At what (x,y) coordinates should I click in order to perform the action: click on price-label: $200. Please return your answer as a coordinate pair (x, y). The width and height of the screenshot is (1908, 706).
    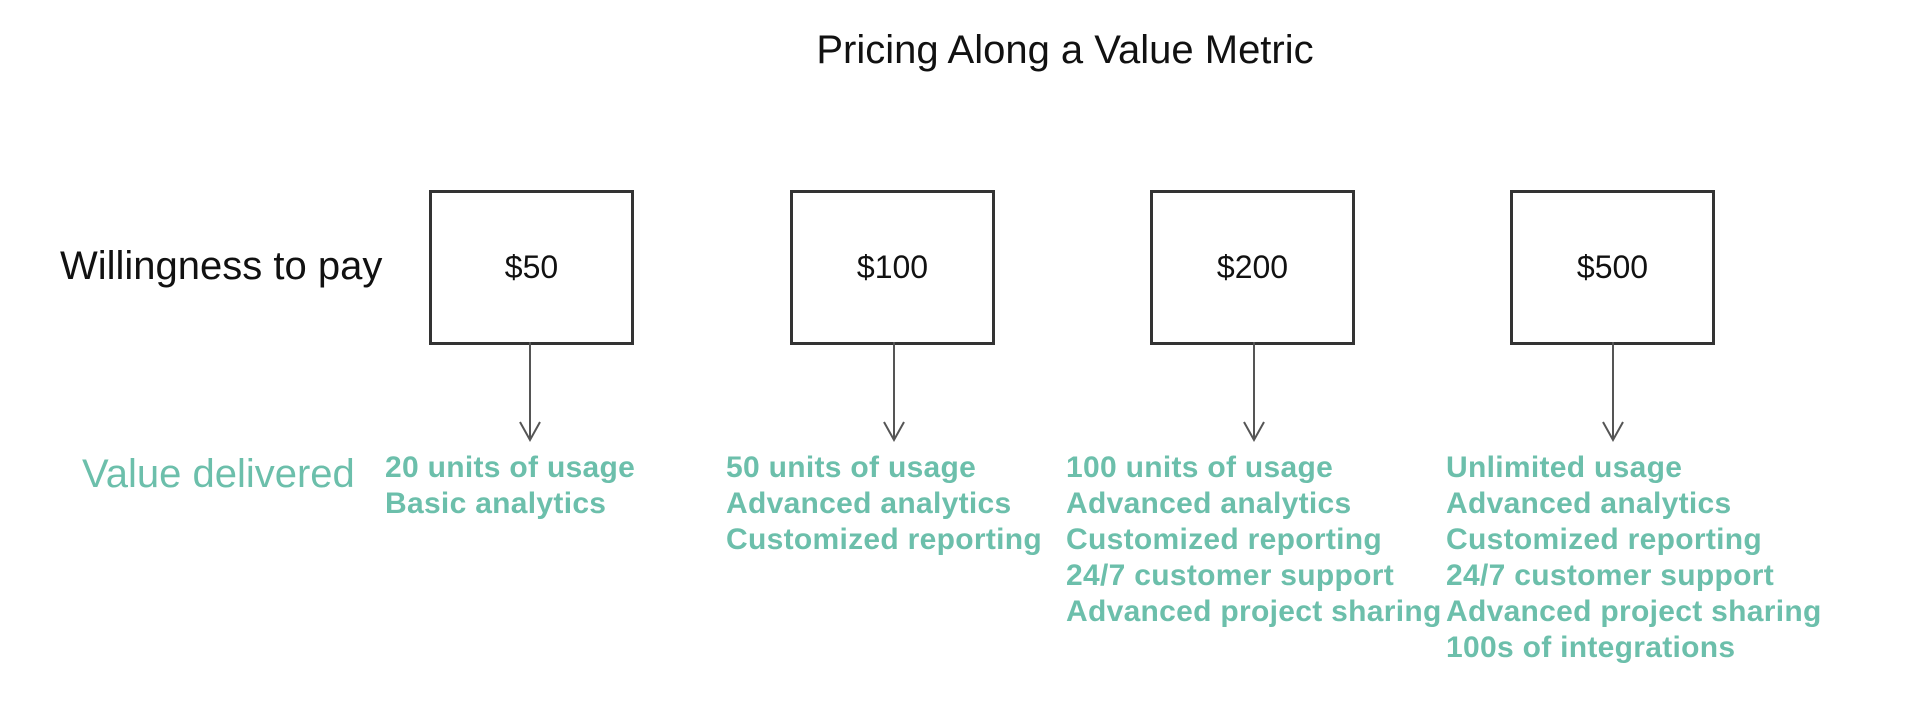
    Looking at the image, I should click on (1252, 267).